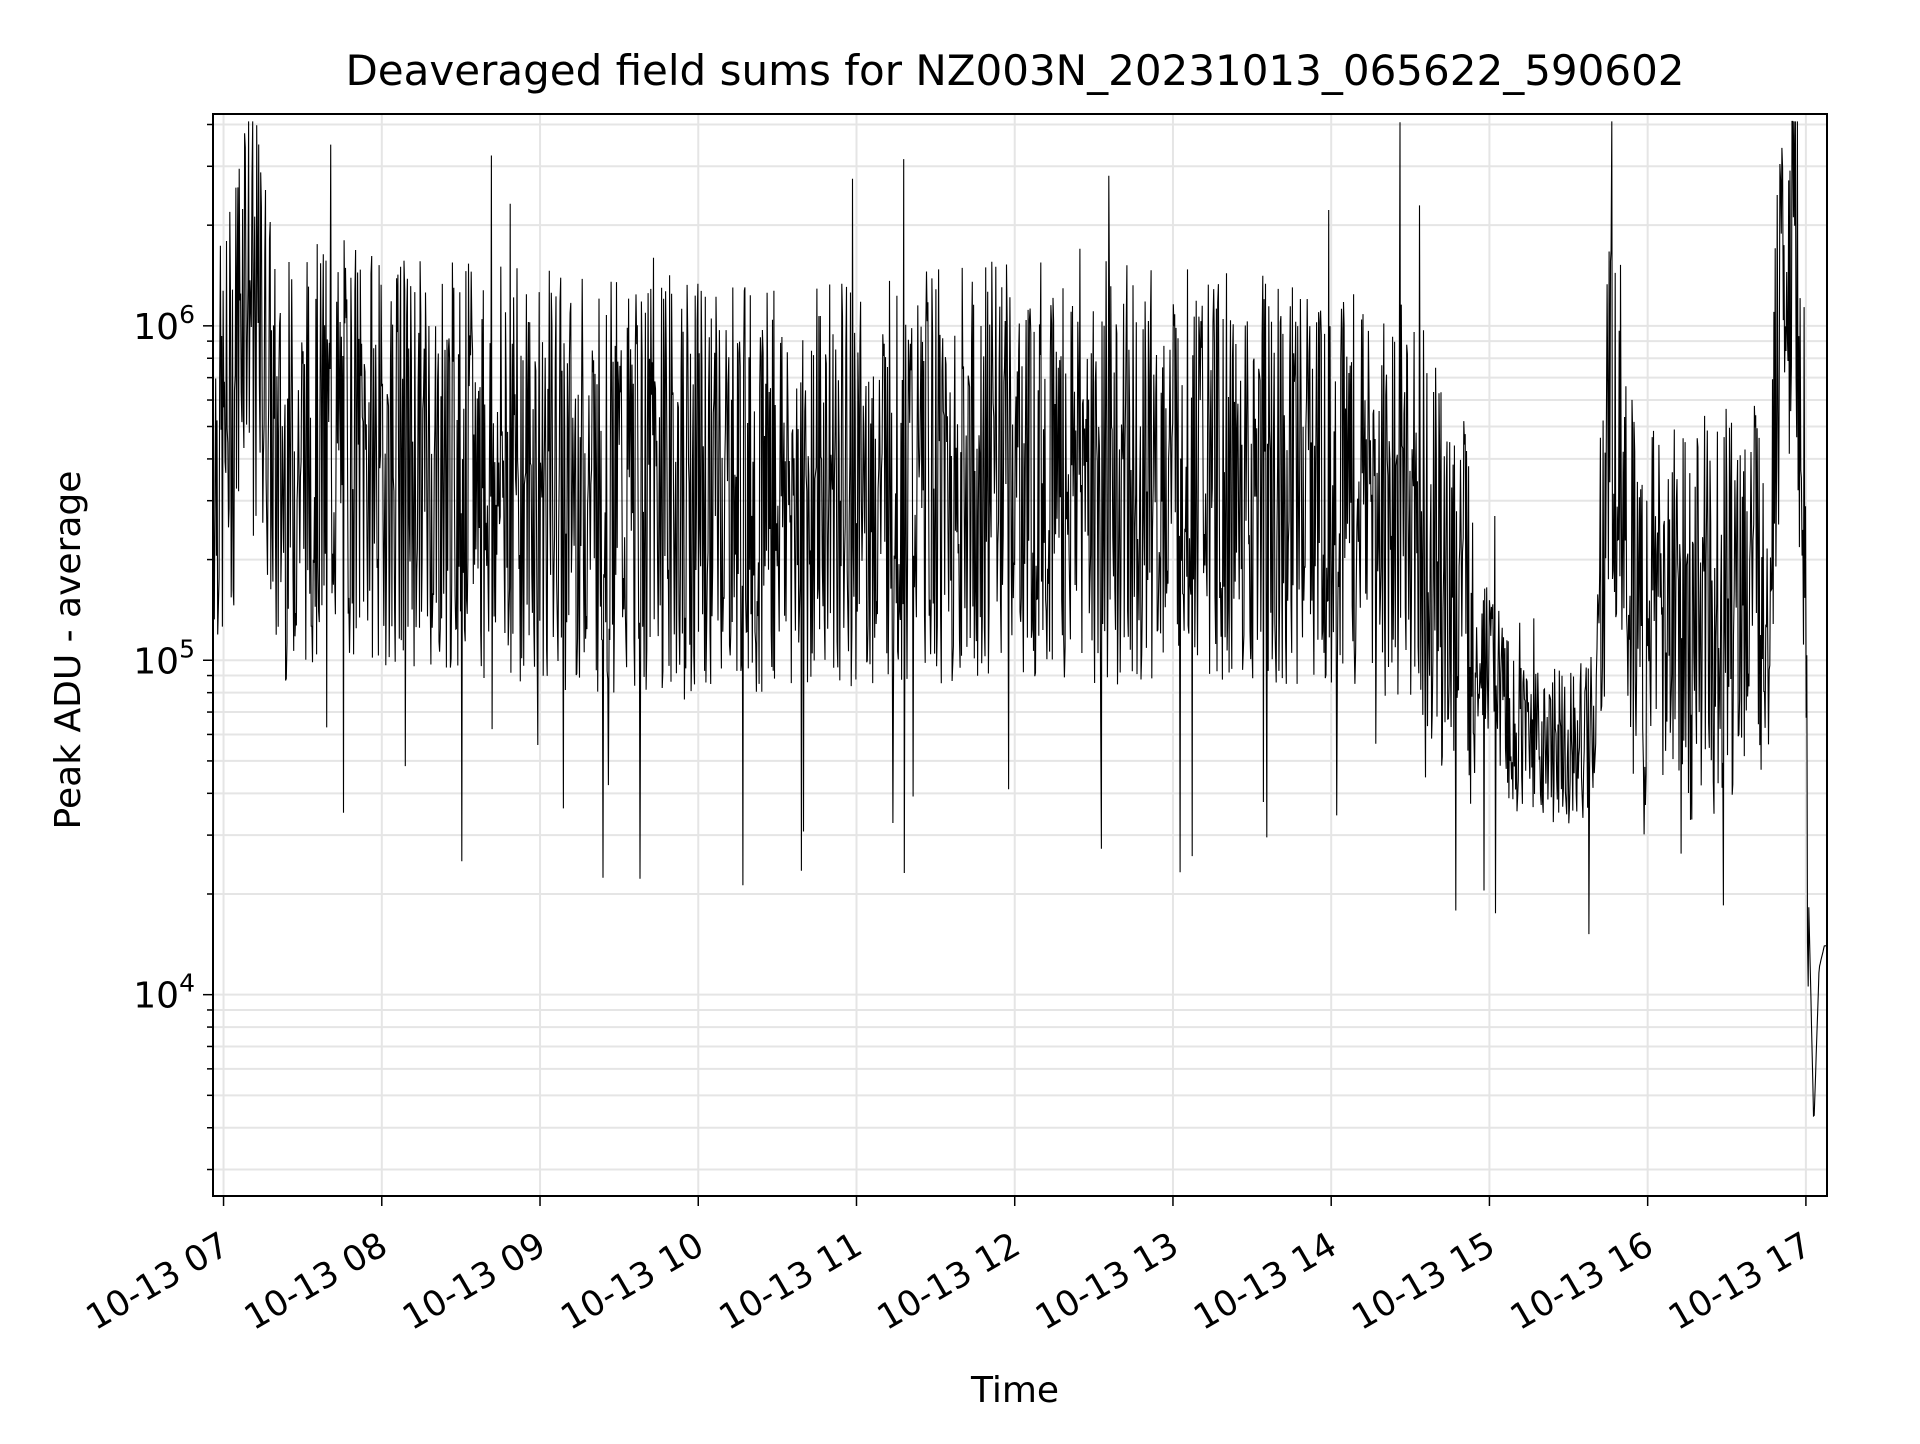 Image resolution: width=1920 pixels, height=1444 pixels. Describe the element at coordinates (1014, 1390) in the screenshot. I see `x-axis-label: Time` at that location.